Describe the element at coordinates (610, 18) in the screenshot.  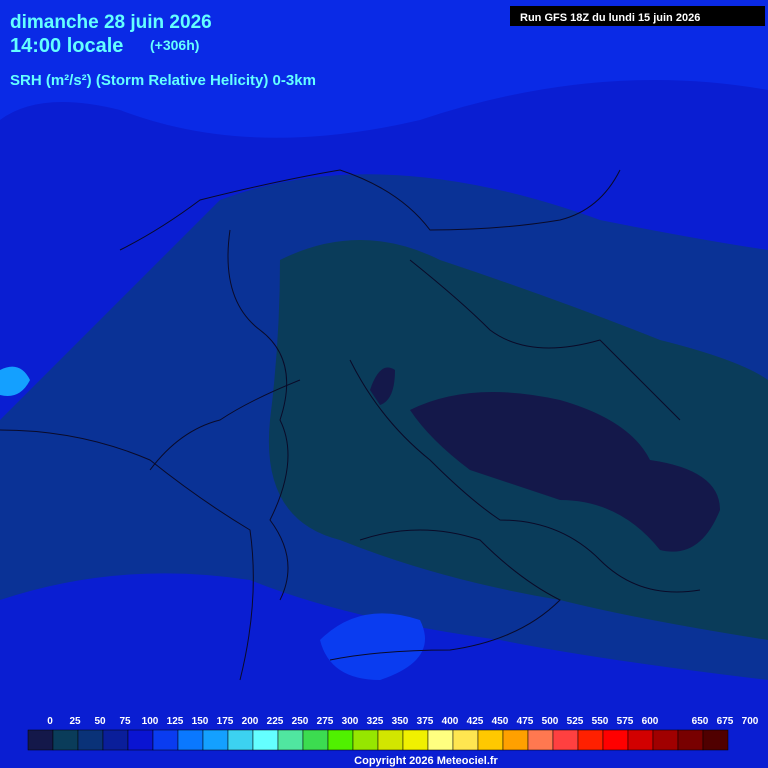
I see `run-label: Run GFS 18Z du lundi 15 juin 2026` at that location.